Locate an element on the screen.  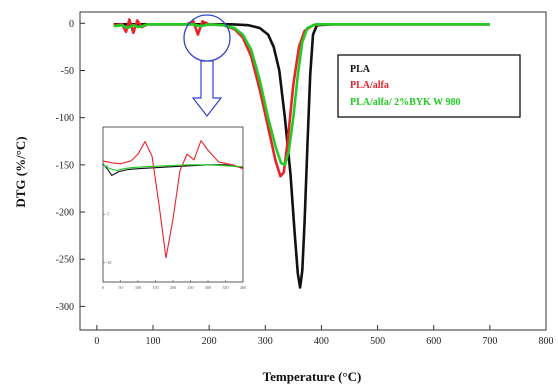
inset-y-tick-label: -10 is located at coordinates (108, 262).